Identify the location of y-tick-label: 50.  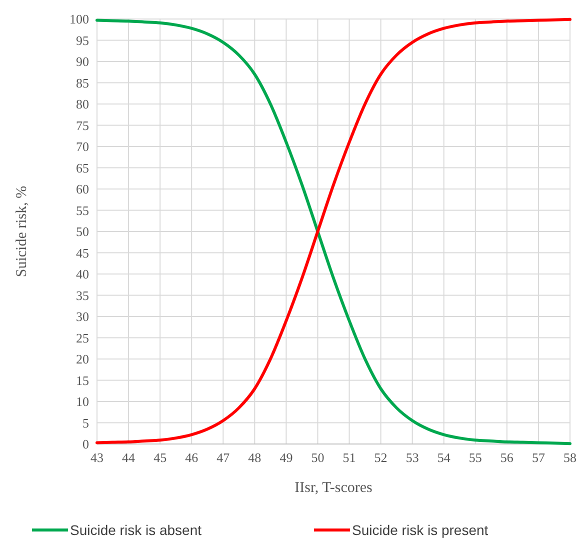
(82, 232).